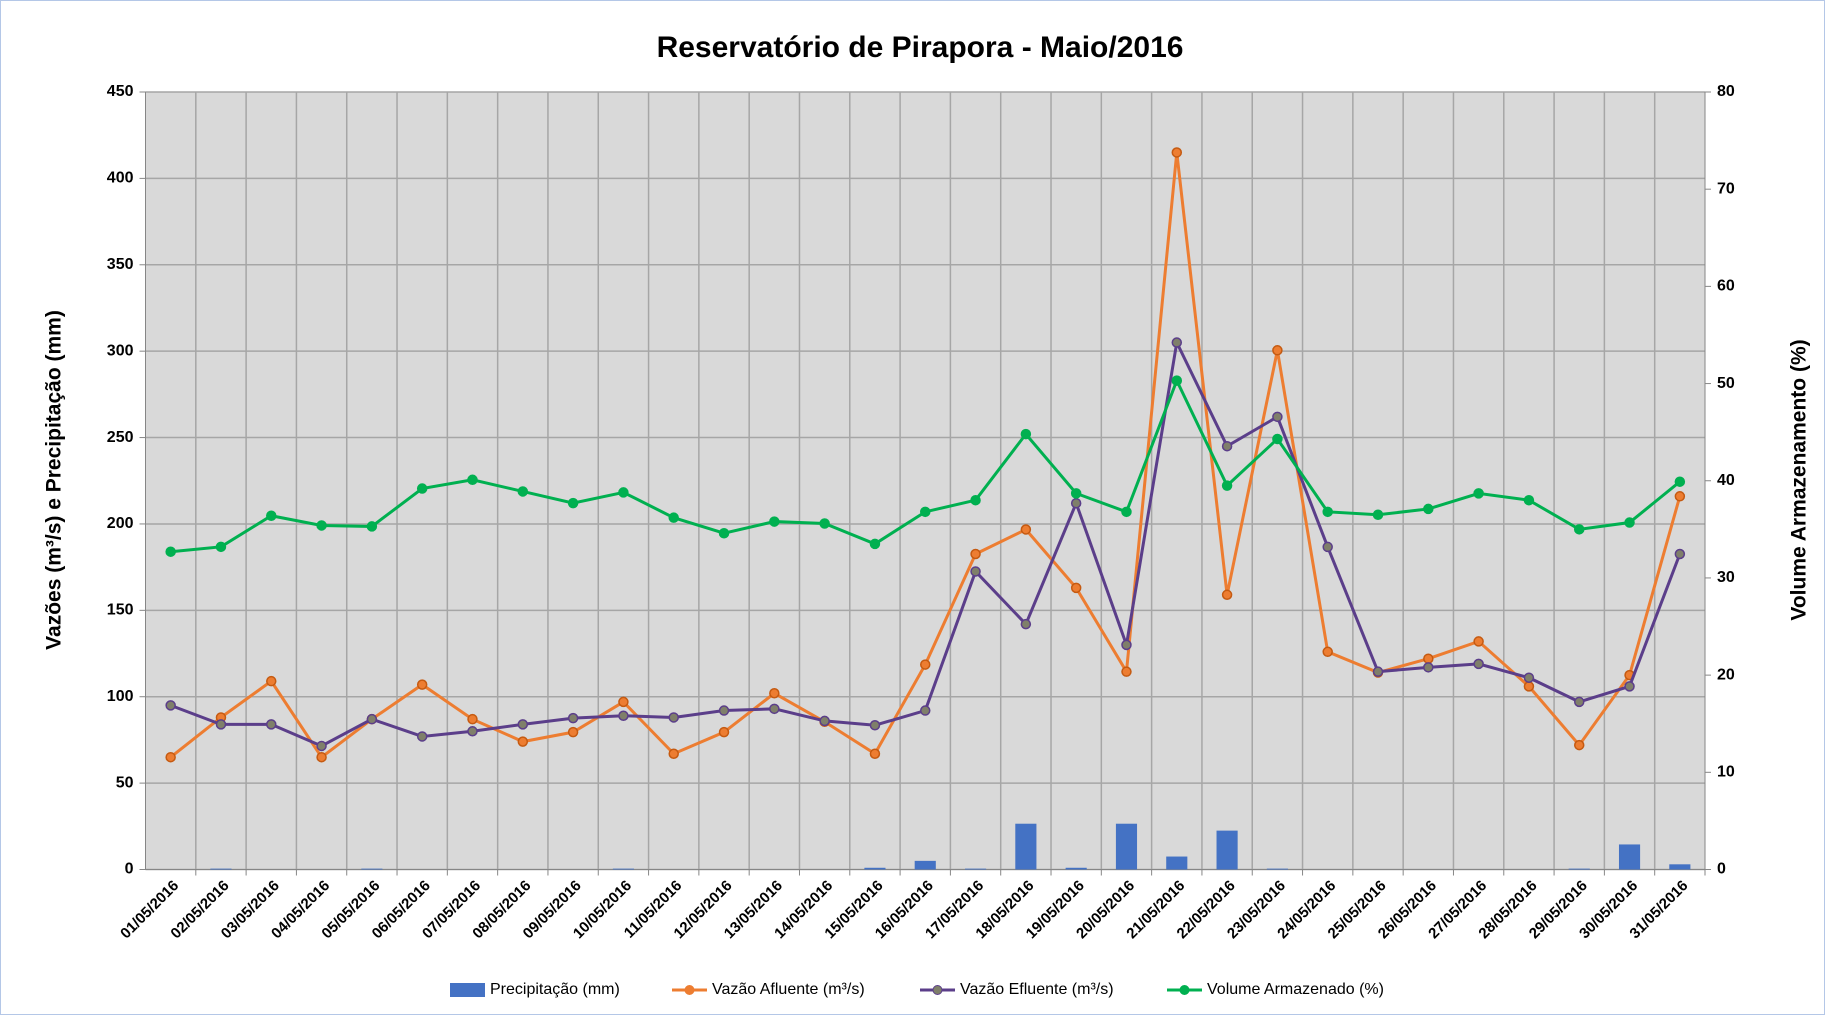 This screenshot has height=1015, width=1825. Describe the element at coordinates (1726, 480) in the screenshot. I see `y2-tick-label: 40` at that location.